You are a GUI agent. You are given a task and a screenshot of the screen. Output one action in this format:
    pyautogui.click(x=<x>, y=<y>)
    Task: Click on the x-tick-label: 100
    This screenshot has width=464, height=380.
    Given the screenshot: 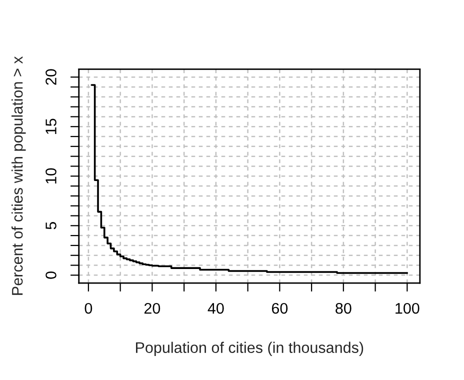 What is the action you would take?
    pyautogui.click(x=408, y=308)
    